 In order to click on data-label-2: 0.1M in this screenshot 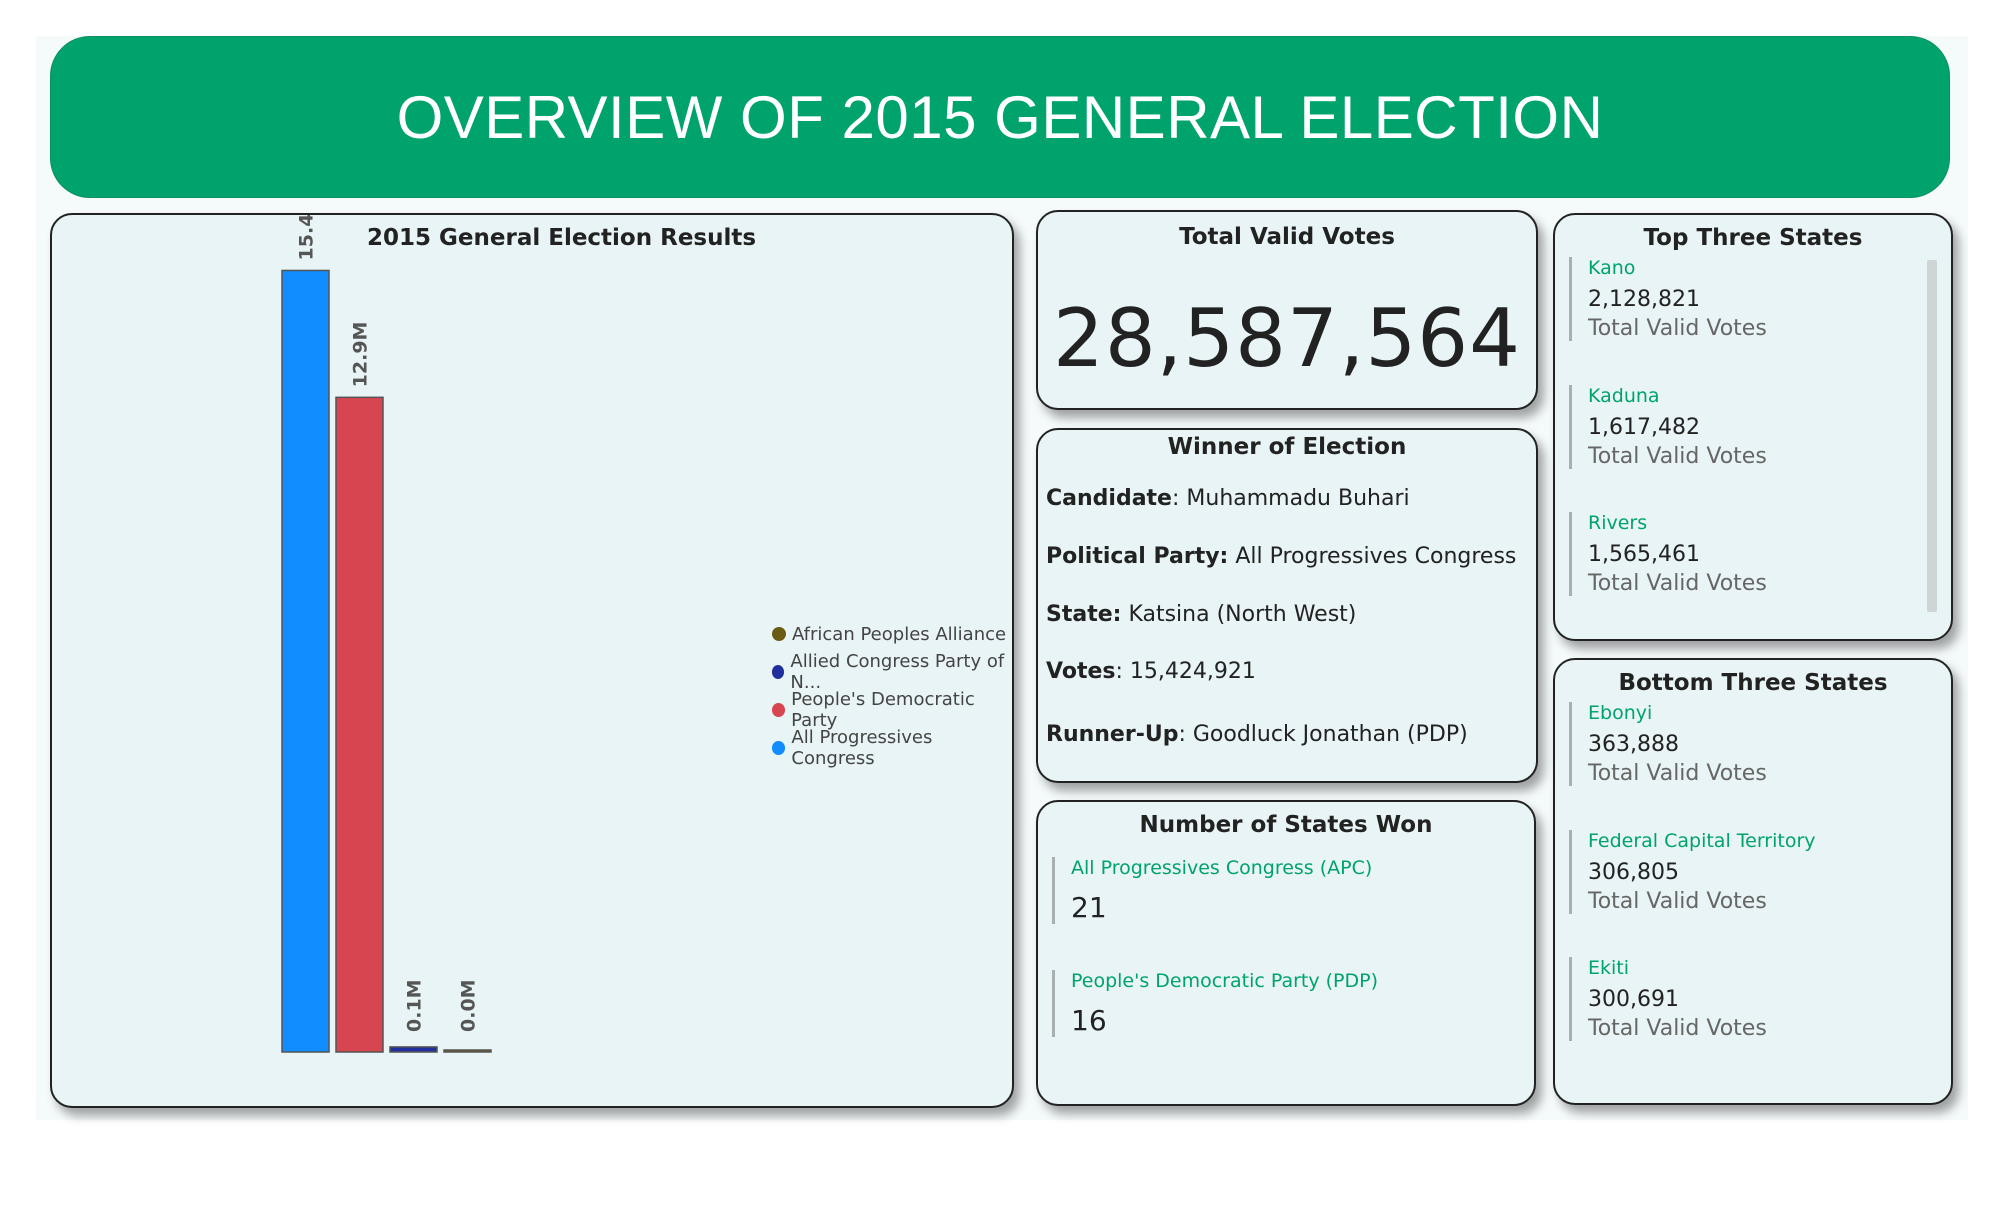, I will do `click(415, 1005)`.